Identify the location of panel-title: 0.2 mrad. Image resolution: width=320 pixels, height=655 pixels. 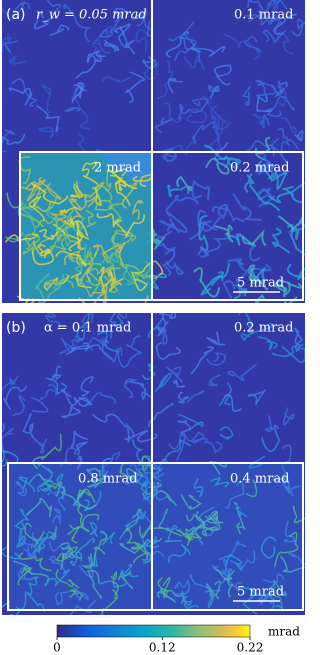
(259, 168).